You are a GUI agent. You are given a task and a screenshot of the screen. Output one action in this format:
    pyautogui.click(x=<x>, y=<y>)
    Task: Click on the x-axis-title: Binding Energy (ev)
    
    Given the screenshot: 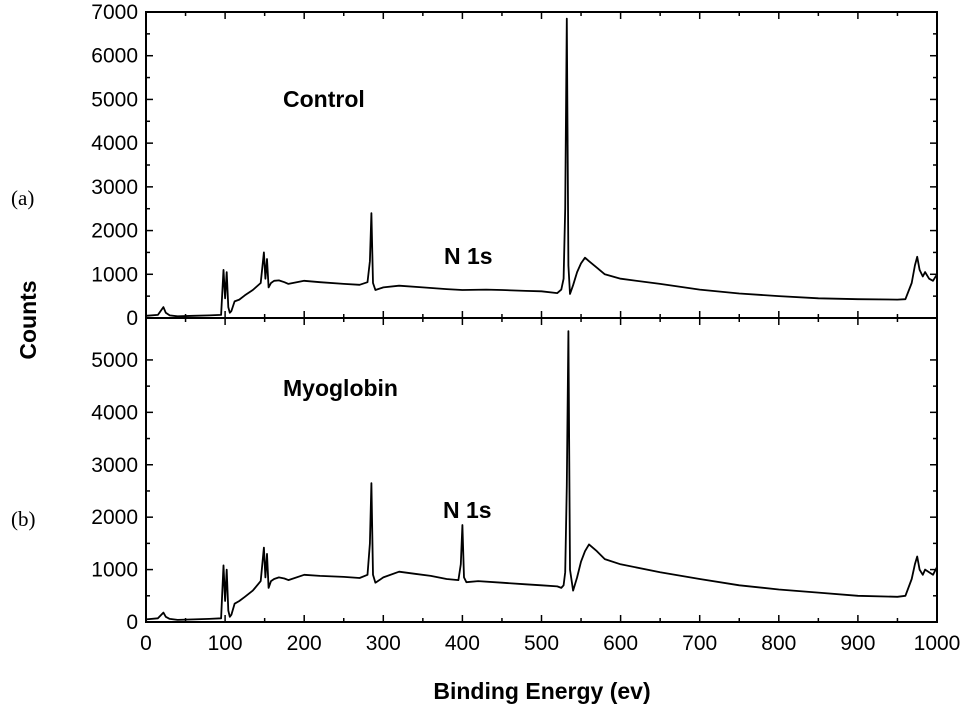 What is the action you would take?
    pyautogui.click(x=541, y=691)
    